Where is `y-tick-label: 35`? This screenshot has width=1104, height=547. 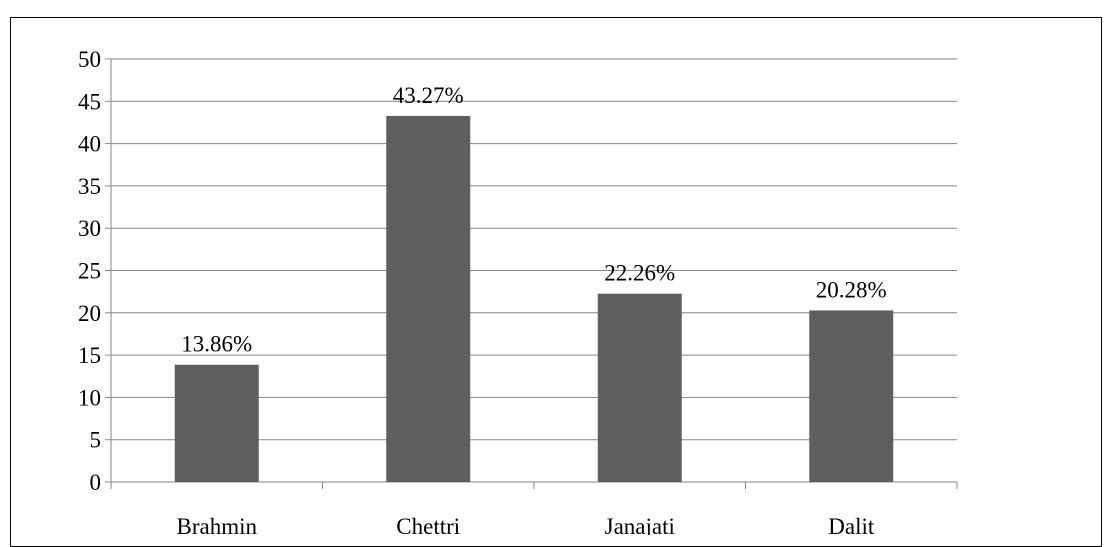
y-tick-label: 35 is located at coordinates (89, 186).